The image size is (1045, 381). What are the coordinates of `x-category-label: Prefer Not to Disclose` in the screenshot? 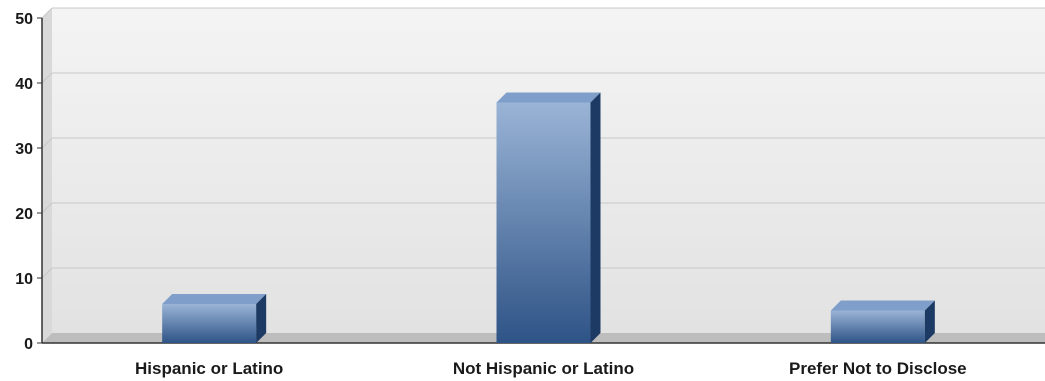 It's located at (878, 368).